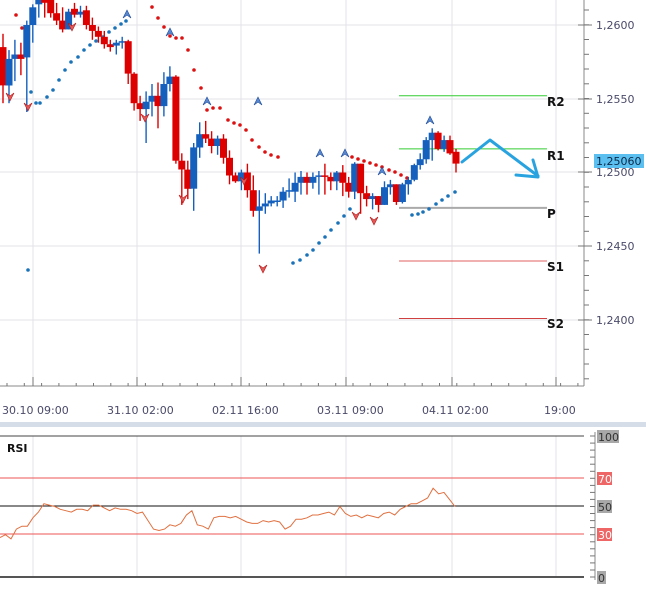 The width and height of the screenshot is (646, 590). I want to click on pivot-label-p: P, so click(551, 214).